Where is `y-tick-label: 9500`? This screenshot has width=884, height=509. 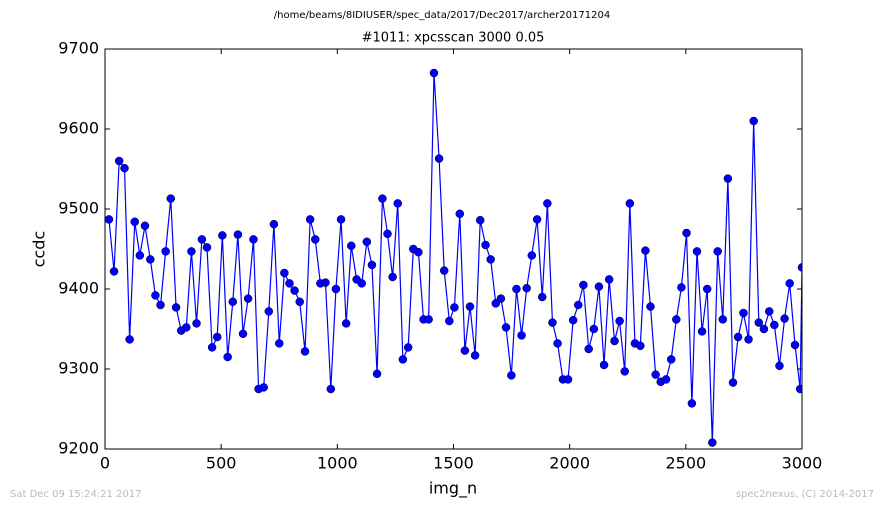 y-tick-label: 9500 is located at coordinates (78, 208).